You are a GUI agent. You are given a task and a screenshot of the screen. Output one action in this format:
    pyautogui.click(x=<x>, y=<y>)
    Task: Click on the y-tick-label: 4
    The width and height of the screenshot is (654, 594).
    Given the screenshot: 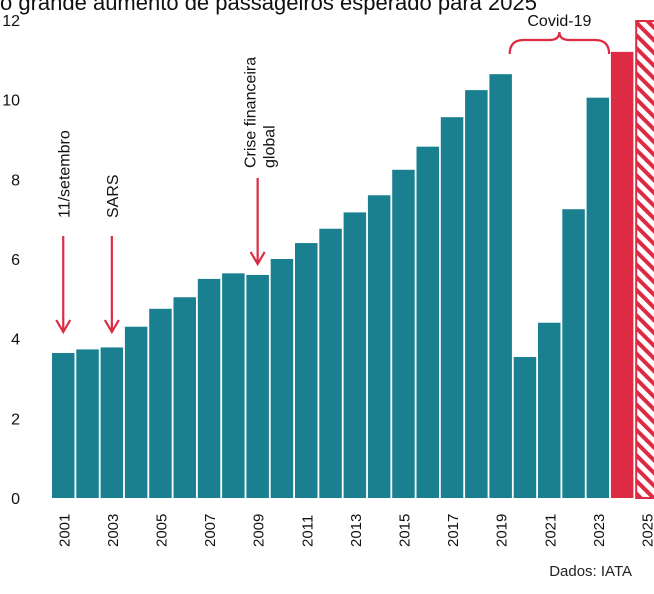 What is the action you would take?
    pyautogui.click(x=15, y=340)
    